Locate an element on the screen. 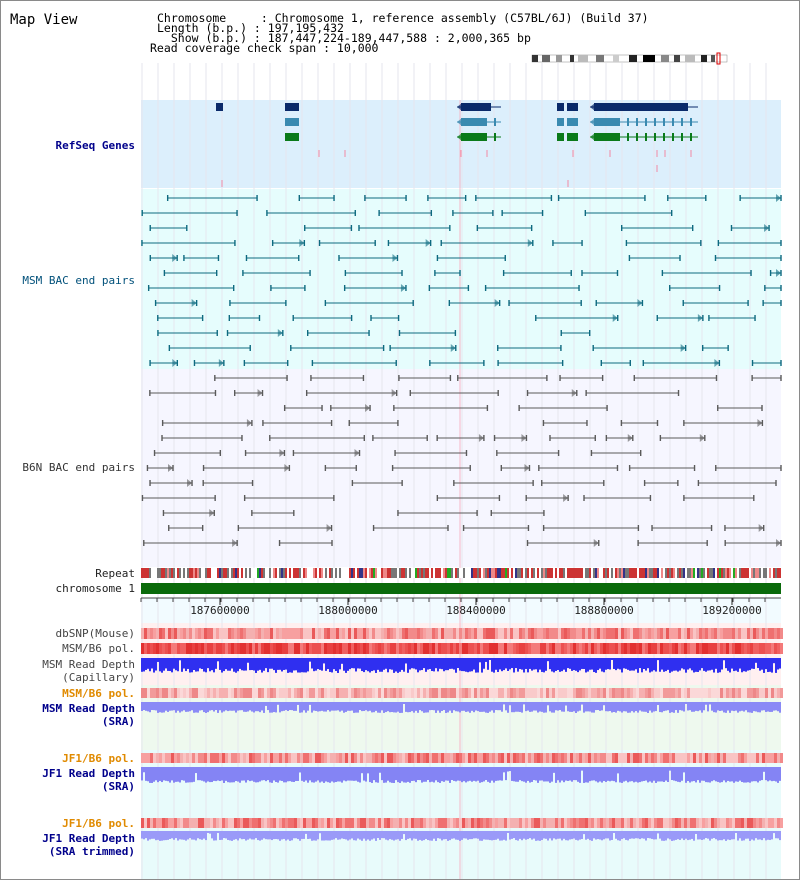 This screenshot has height=880, width=800. track-label-jf1-depth: JF1 Read Depth is located at coordinates (88, 773).